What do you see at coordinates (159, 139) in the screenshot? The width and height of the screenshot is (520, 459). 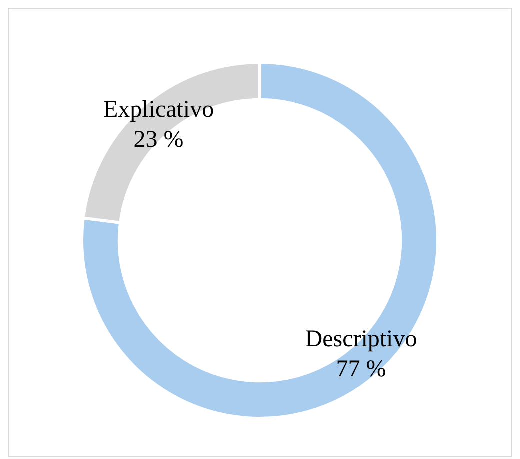 I see `data-label: 23 %` at bounding box center [159, 139].